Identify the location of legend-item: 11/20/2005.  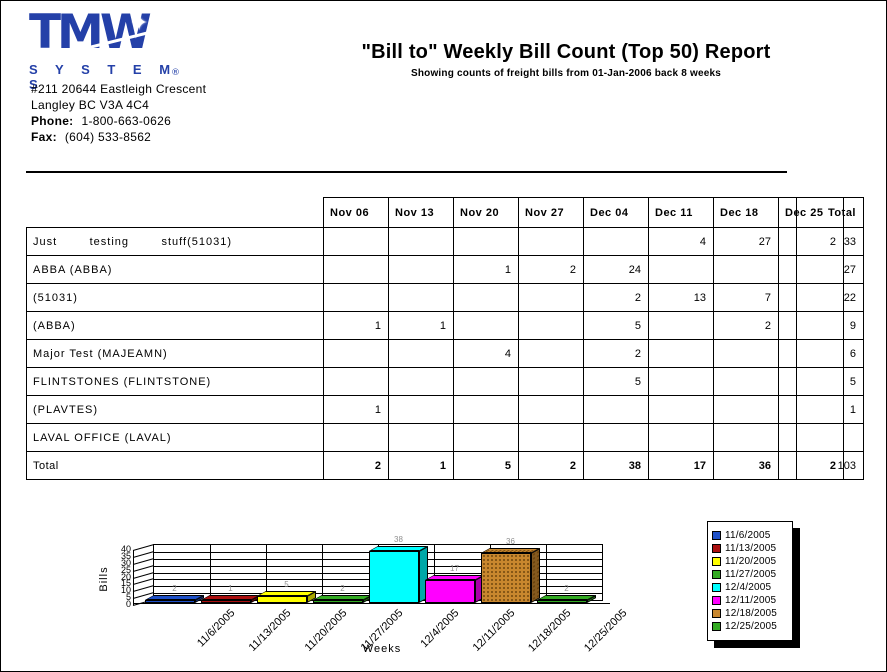
(750, 561).